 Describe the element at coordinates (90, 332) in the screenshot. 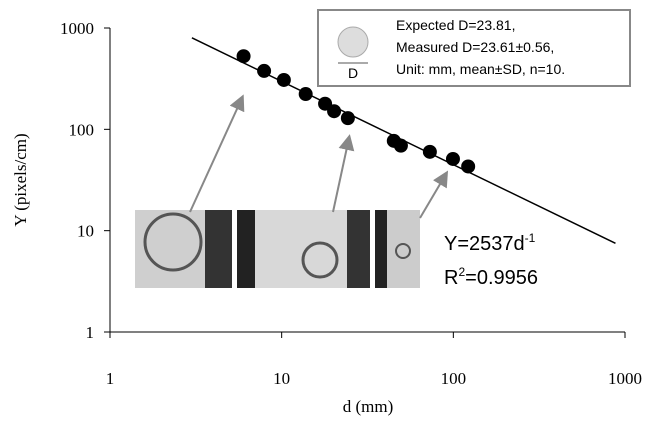

I see `y-tick-label: 1` at that location.